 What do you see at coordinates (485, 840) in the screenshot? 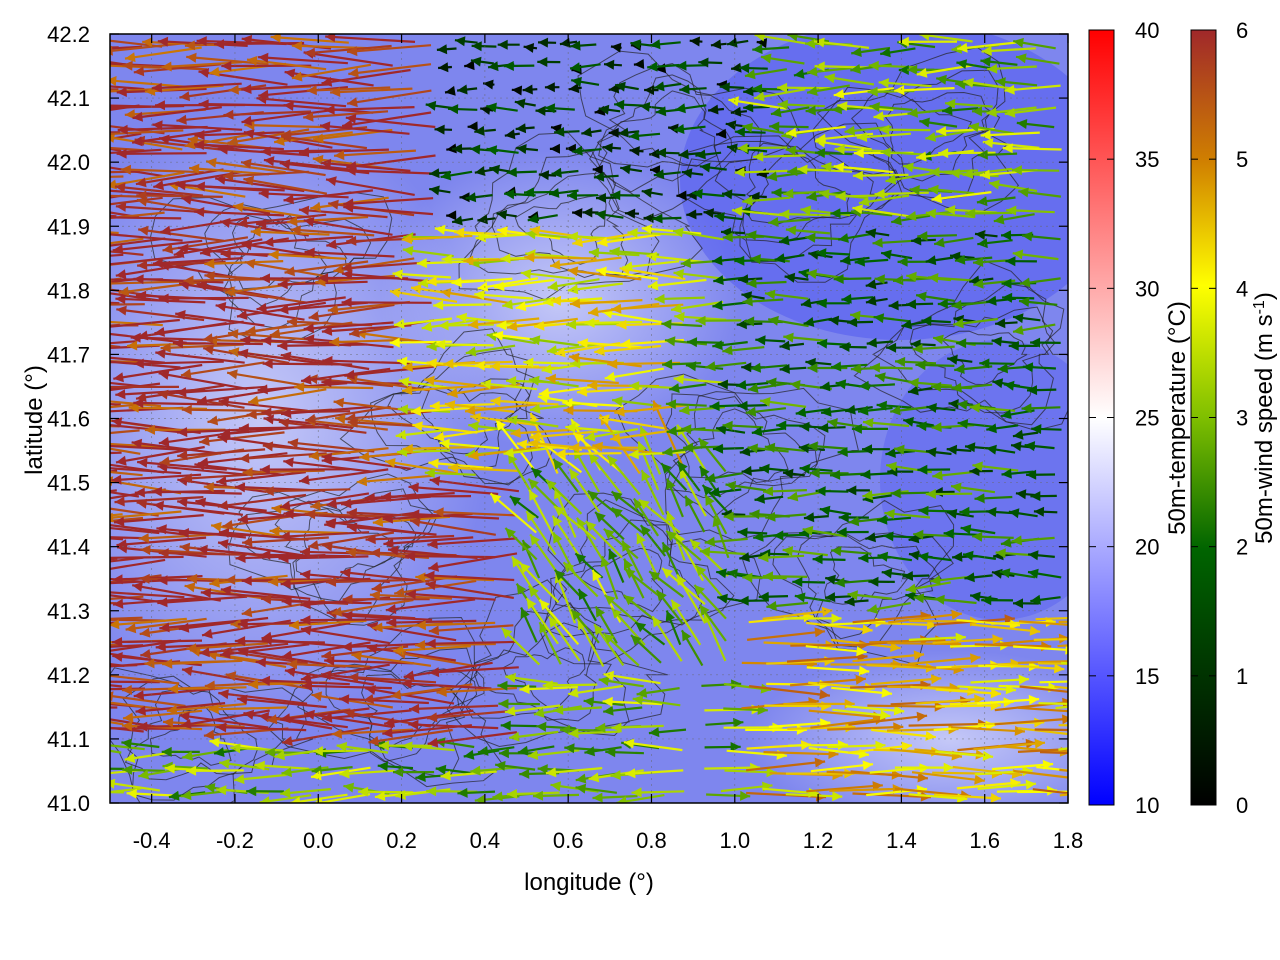
I see `x-tick-label: 0.4` at bounding box center [485, 840].